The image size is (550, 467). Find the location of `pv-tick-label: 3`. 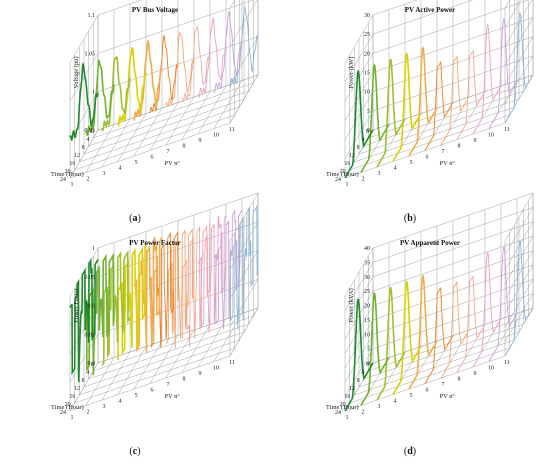

pv-tick-label: 3 is located at coordinates (379, 407).